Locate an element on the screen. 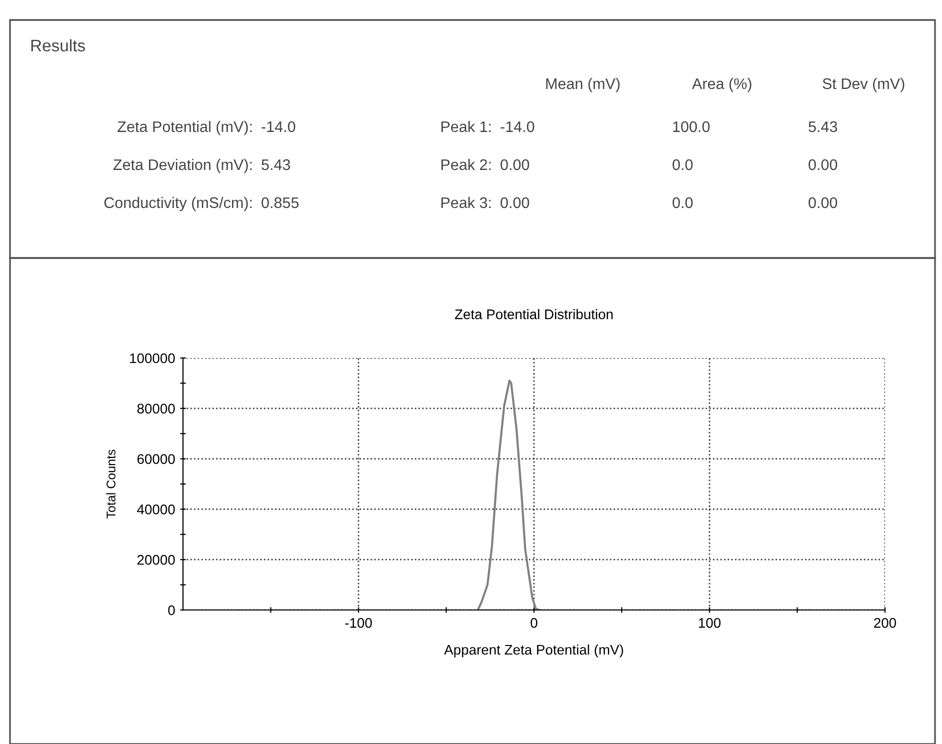 This screenshot has width=942, height=744. x-tick-label: 200 is located at coordinates (885, 623).